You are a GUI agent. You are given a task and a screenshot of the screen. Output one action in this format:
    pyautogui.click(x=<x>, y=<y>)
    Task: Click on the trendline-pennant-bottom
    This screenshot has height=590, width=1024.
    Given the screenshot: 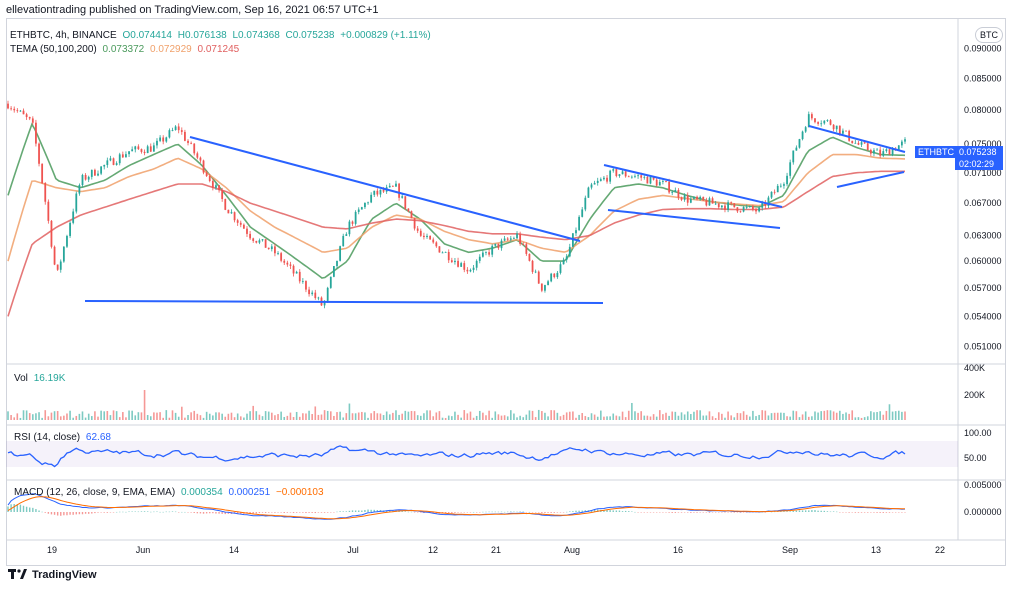 What is the action you would take?
    pyautogui.click(x=870, y=179)
    